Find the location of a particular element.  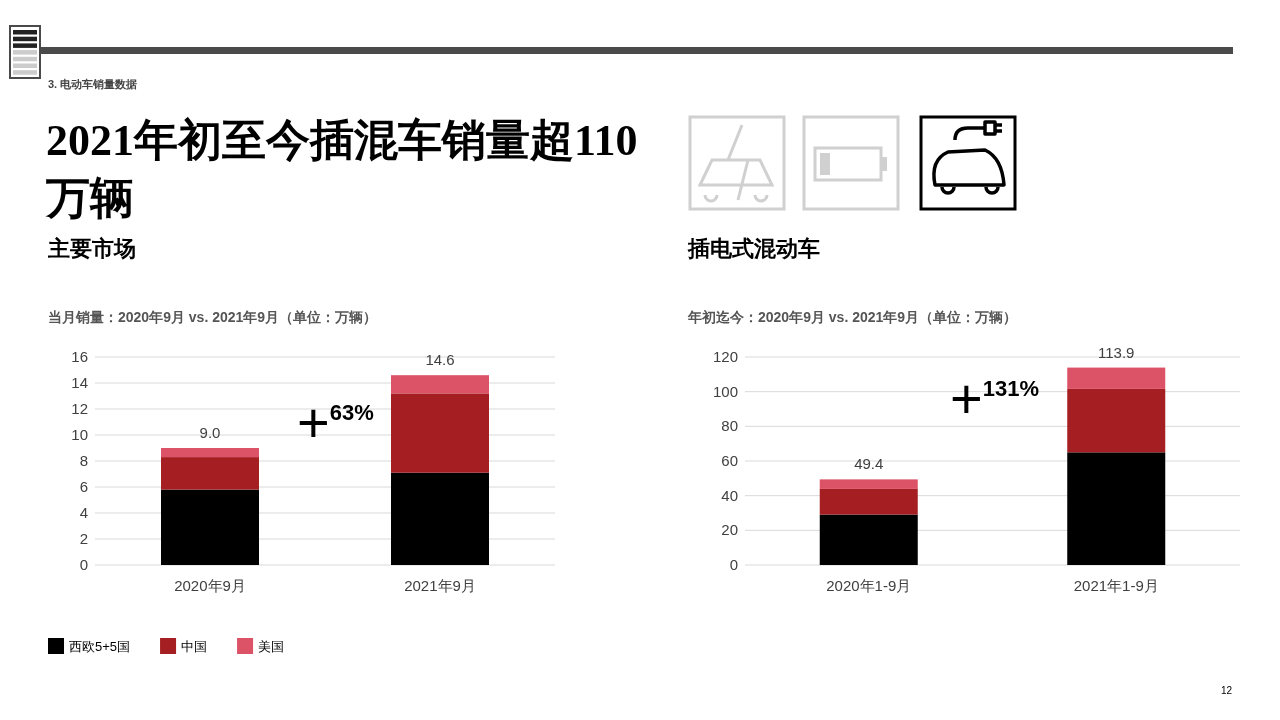

chart-title: 主要市场 is located at coordinates (91, 248).